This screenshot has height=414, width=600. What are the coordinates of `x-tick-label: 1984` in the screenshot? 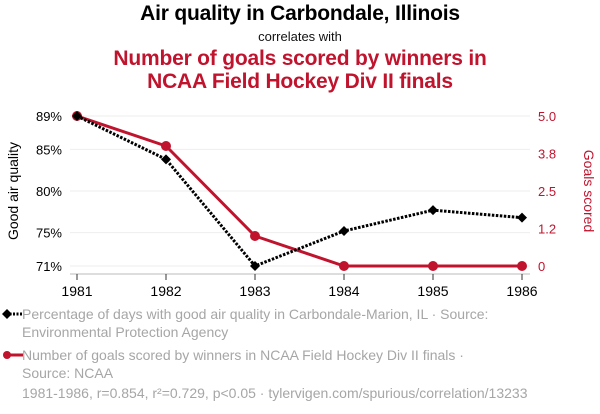 It's located at (343, 291).